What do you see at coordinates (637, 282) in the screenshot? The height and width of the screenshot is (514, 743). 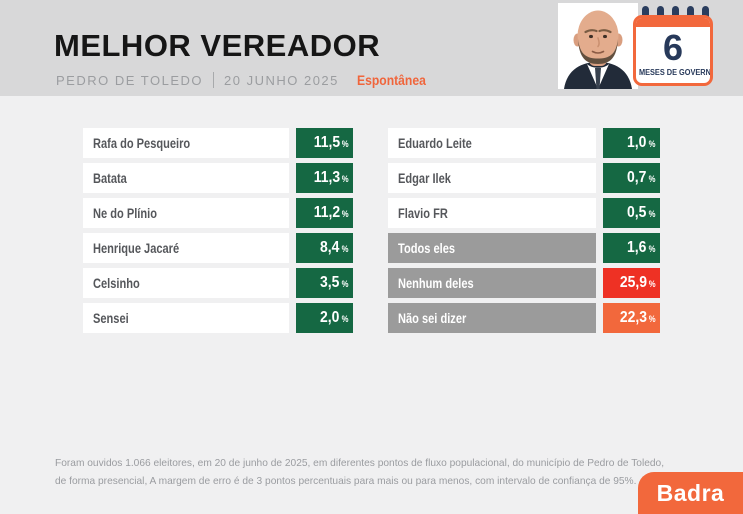 I see `percent-value: 25,9%` at bounding box center [637, 282].